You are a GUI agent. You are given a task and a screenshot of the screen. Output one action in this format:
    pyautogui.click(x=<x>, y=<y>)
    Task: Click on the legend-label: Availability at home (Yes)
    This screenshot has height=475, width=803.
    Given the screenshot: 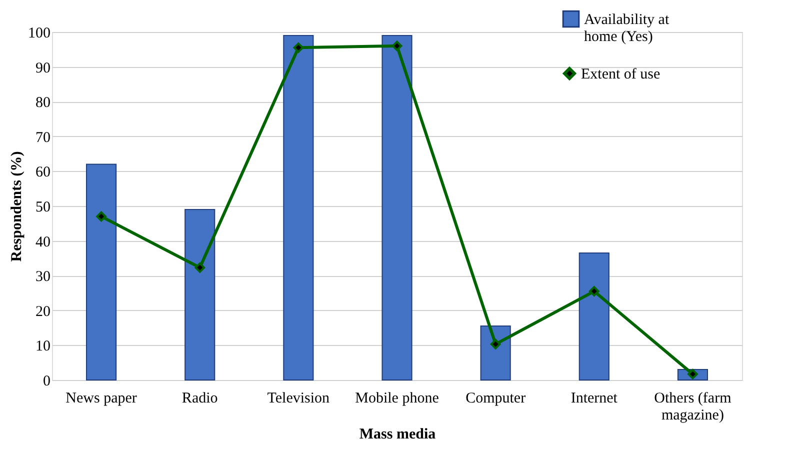 What is the action you would take?
    pyautogui.click(x=627, y=28)
    